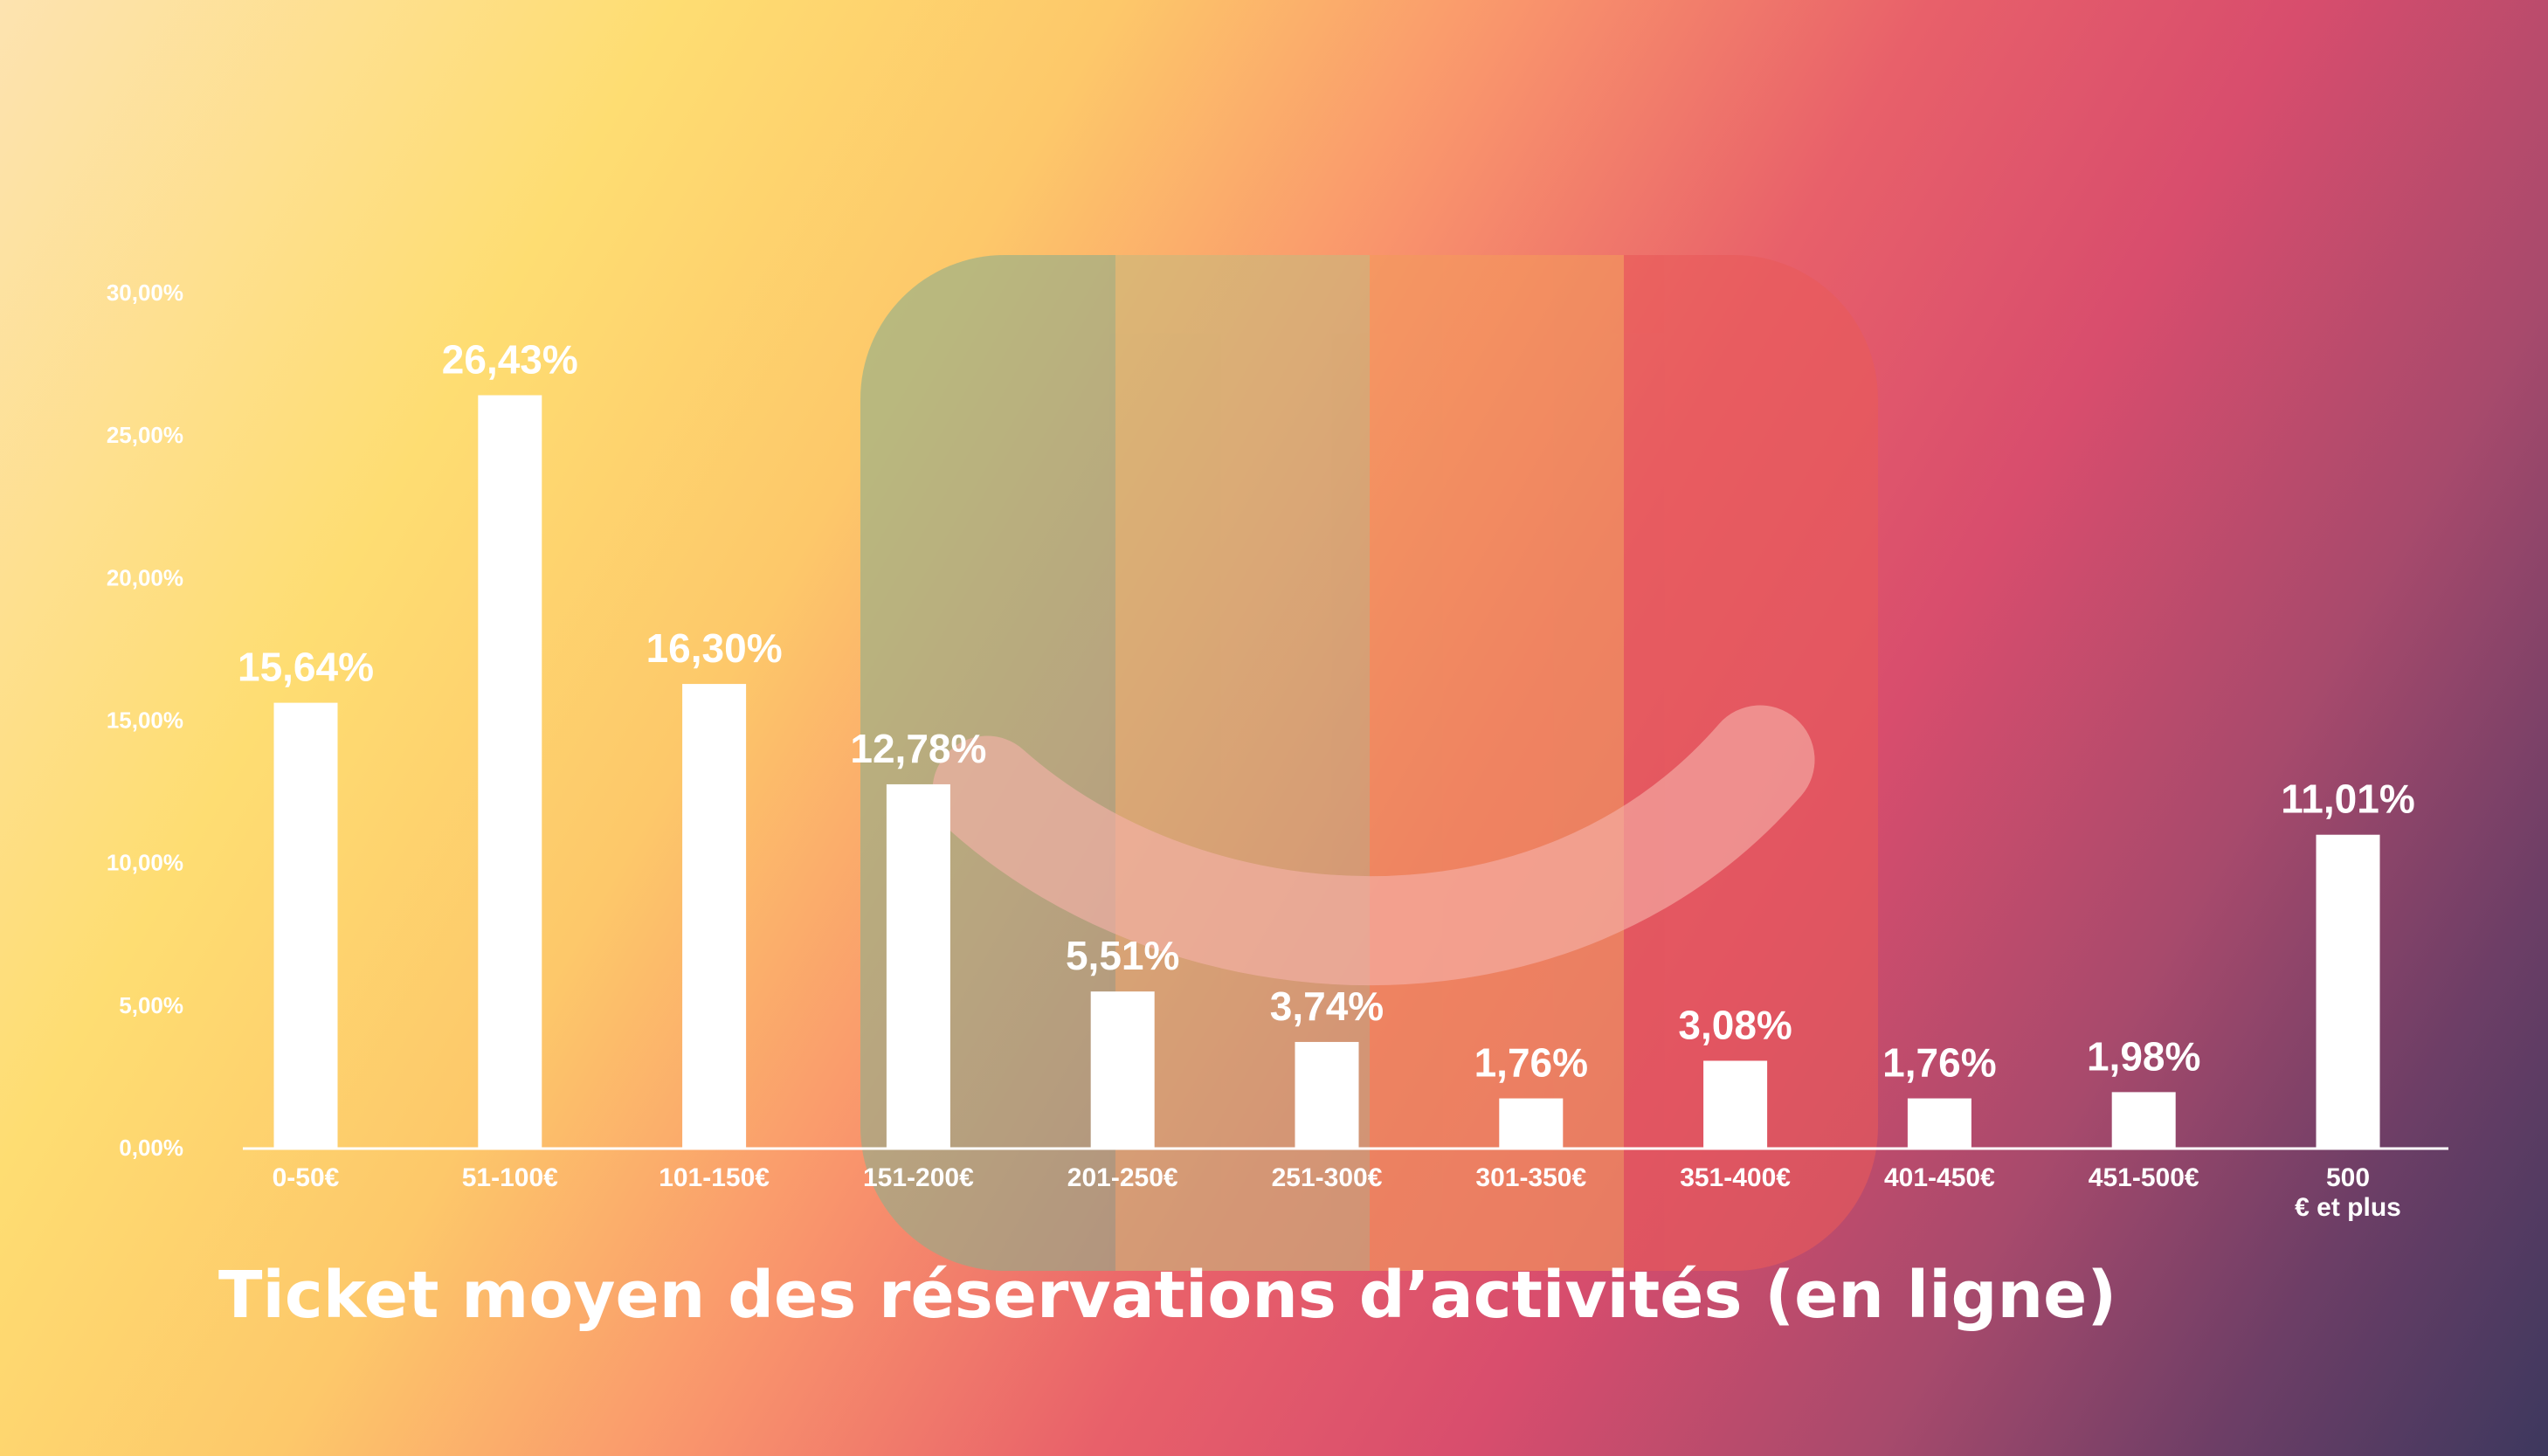  What do you see at coordinates (2348, 799) in the screenshot?
I see `data-label: 11,01%` at bounding box center [2348, 799].